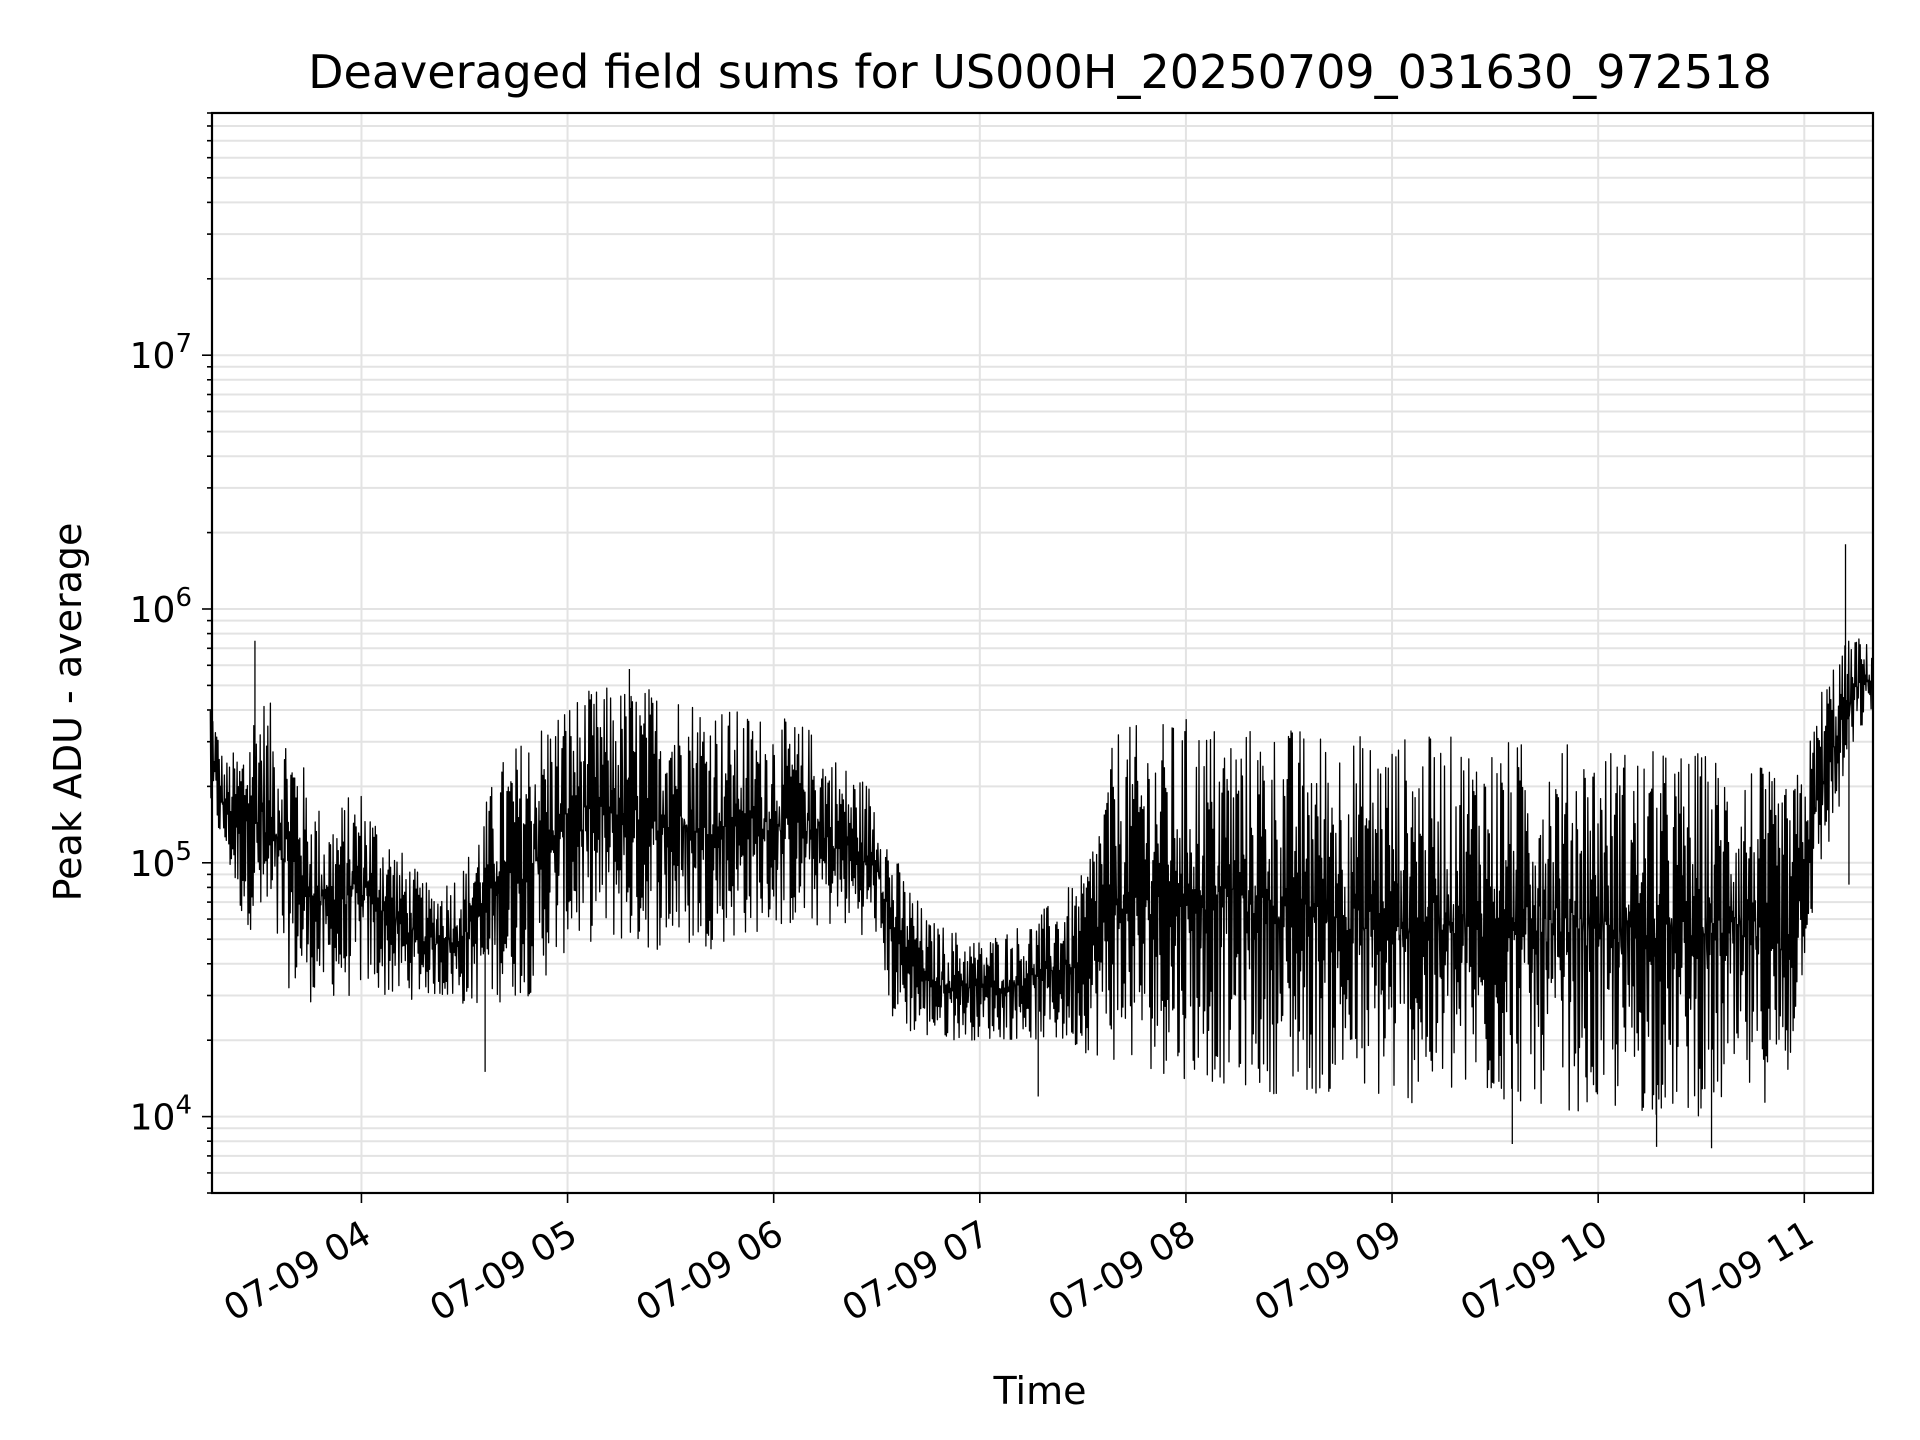 This screenshot has height=1440, width=1920. Describe the element at coordinates (503, 1271) in the screenshot. I see `x-tick-label: 07-09 05` at that location.